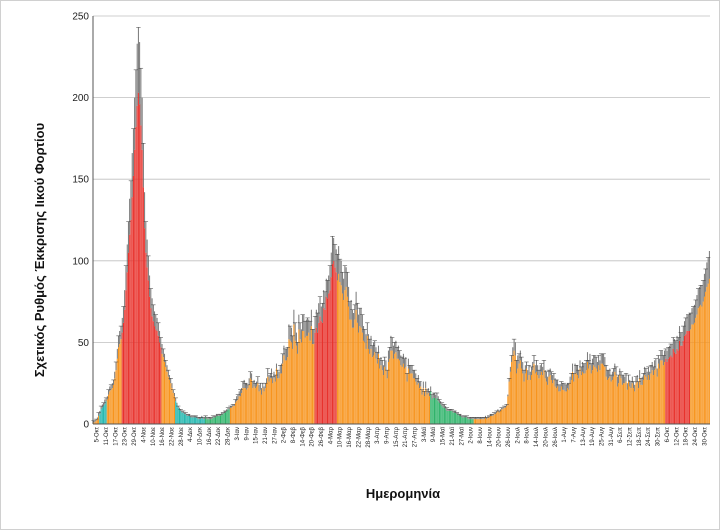 The image size is (720, 530). What do you see at coordinates (144, 435) in the screenshot?
I see `x-tick-label: 4-Νοε` at bounding box center [144, 435].